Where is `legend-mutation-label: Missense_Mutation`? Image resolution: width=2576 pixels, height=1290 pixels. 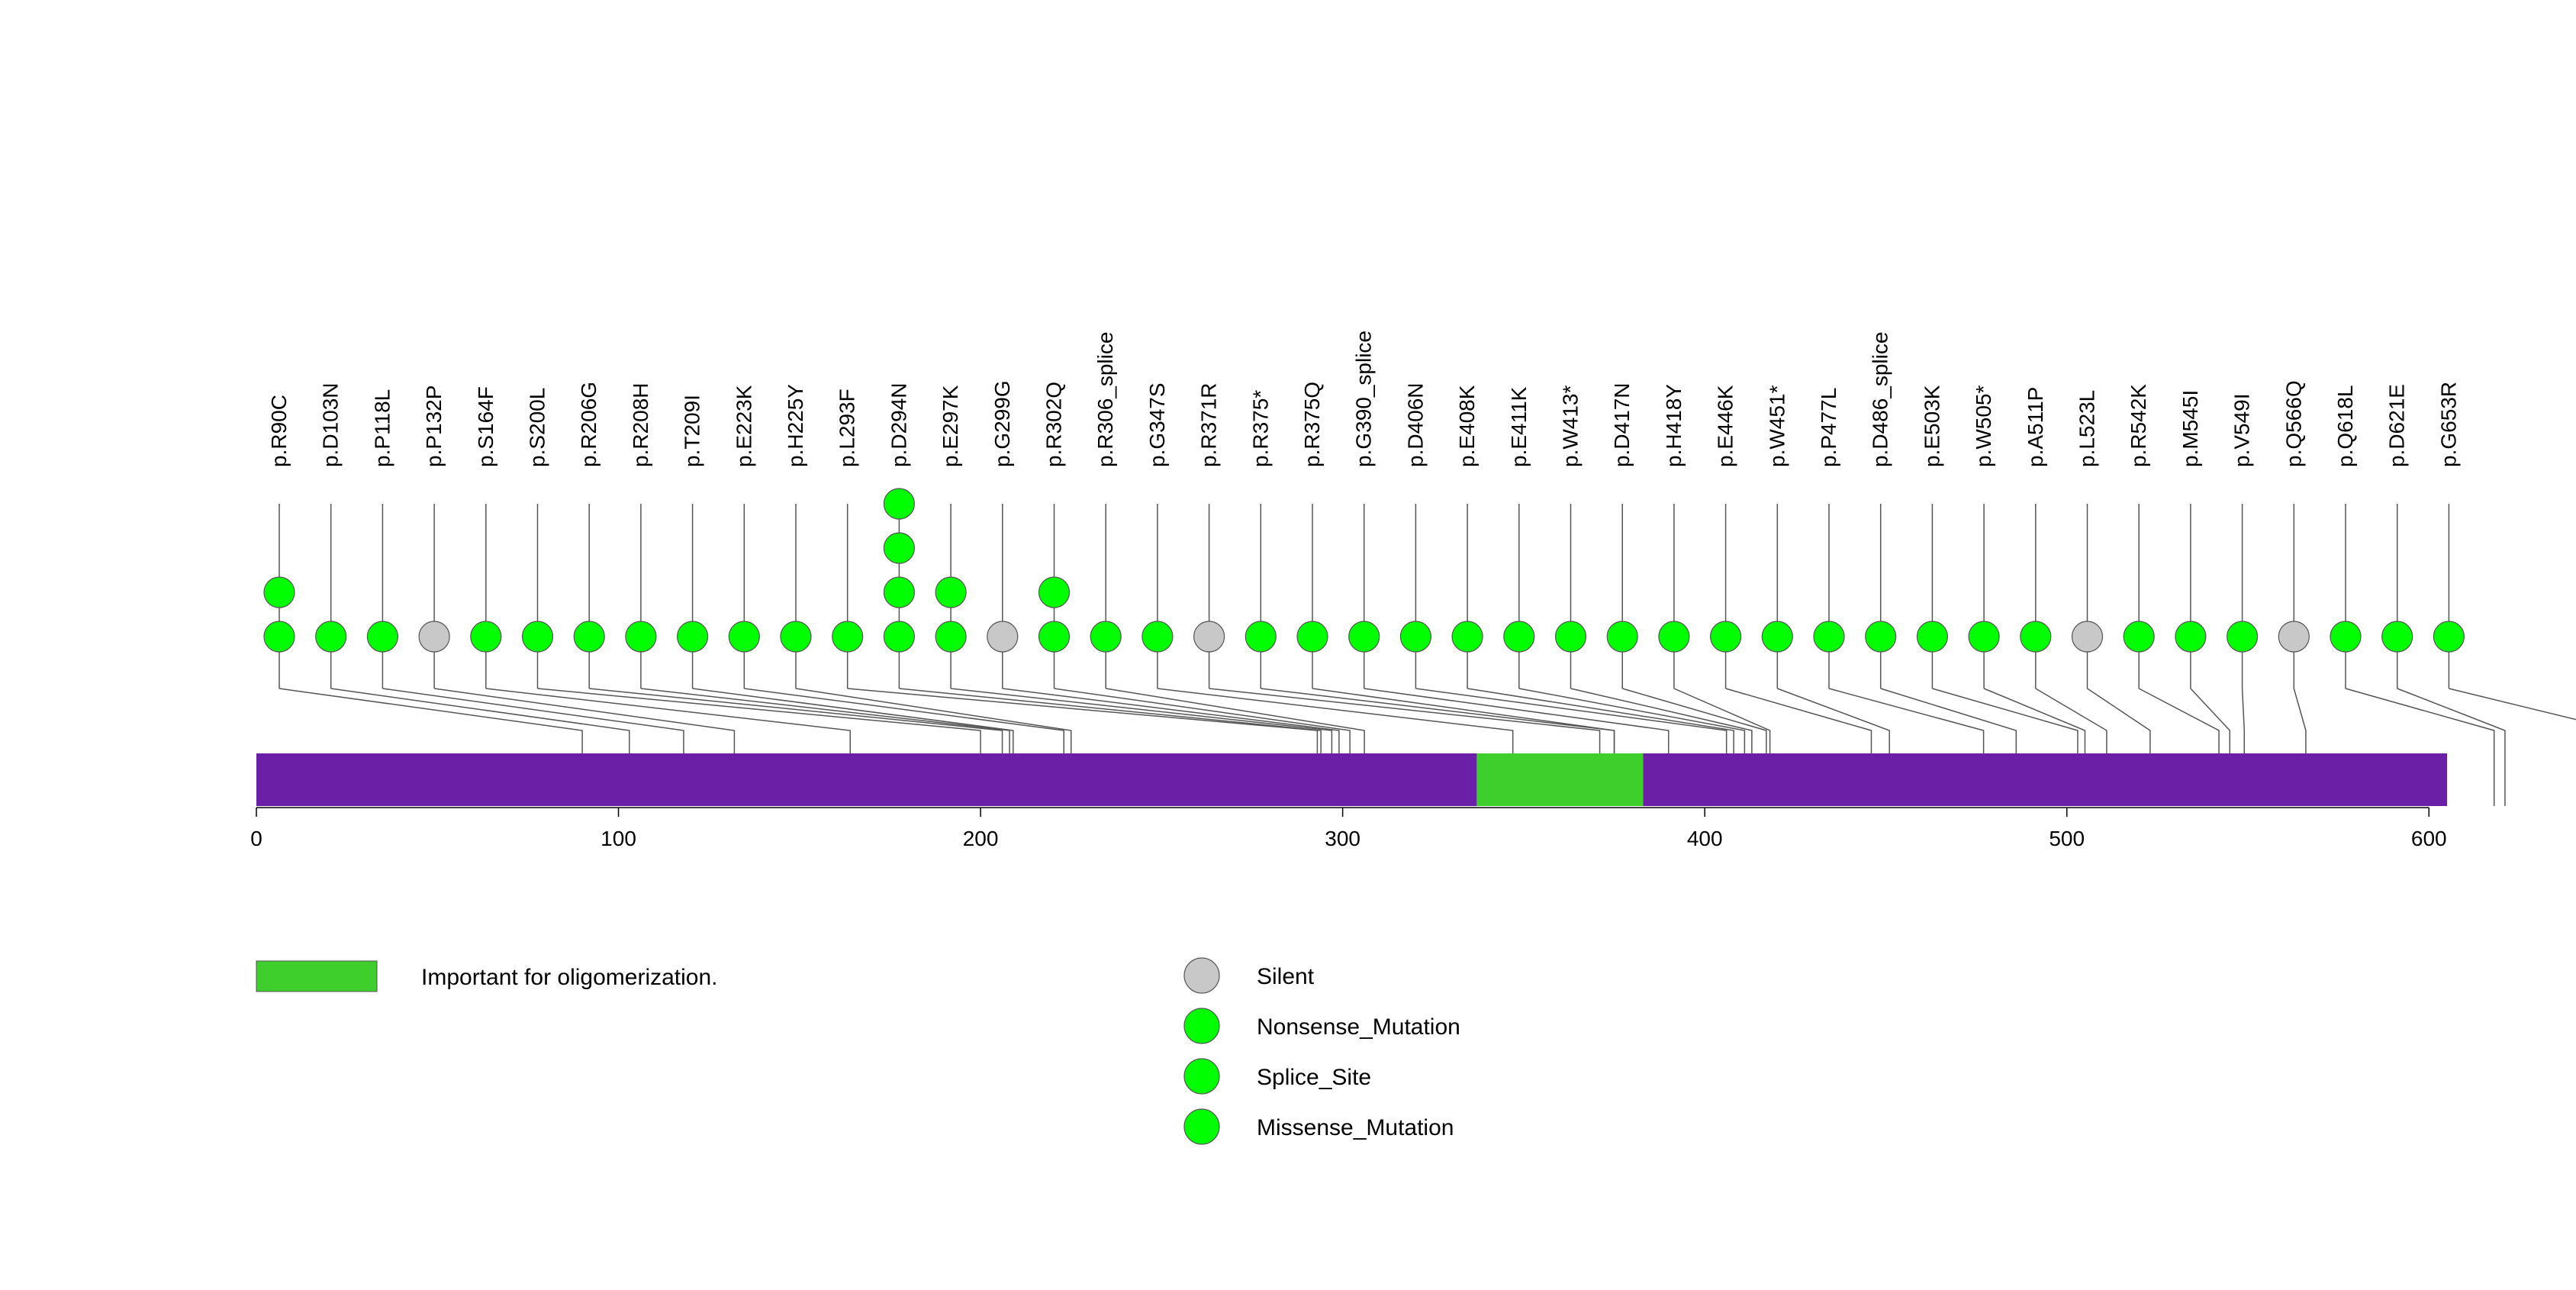
legend-mutation-label: Missense_Mutation is located at coordinates (1355, 1127).